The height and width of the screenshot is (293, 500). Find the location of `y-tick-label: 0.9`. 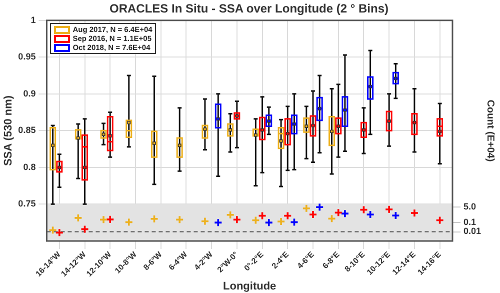

y-tick-label: 0.9 is located at coordinates (29, 93).